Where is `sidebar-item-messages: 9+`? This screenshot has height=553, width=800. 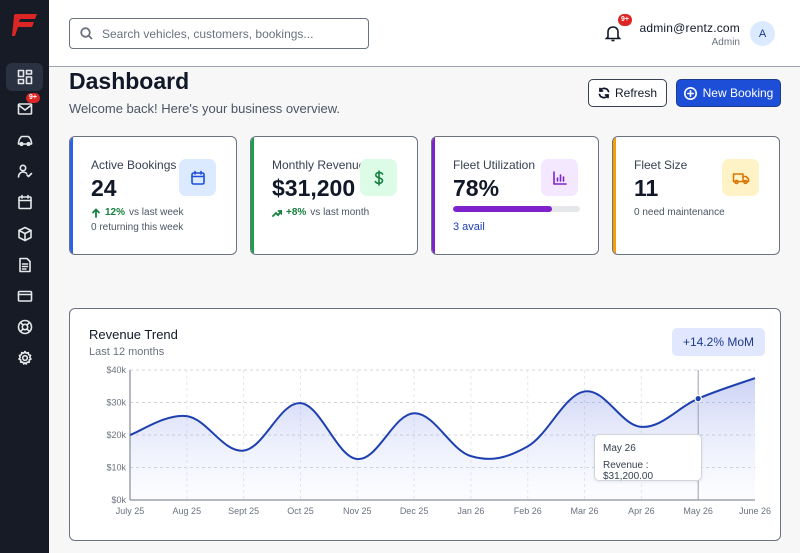 sidebar-item-messages: 9+ is located at coordinates (24, 108).